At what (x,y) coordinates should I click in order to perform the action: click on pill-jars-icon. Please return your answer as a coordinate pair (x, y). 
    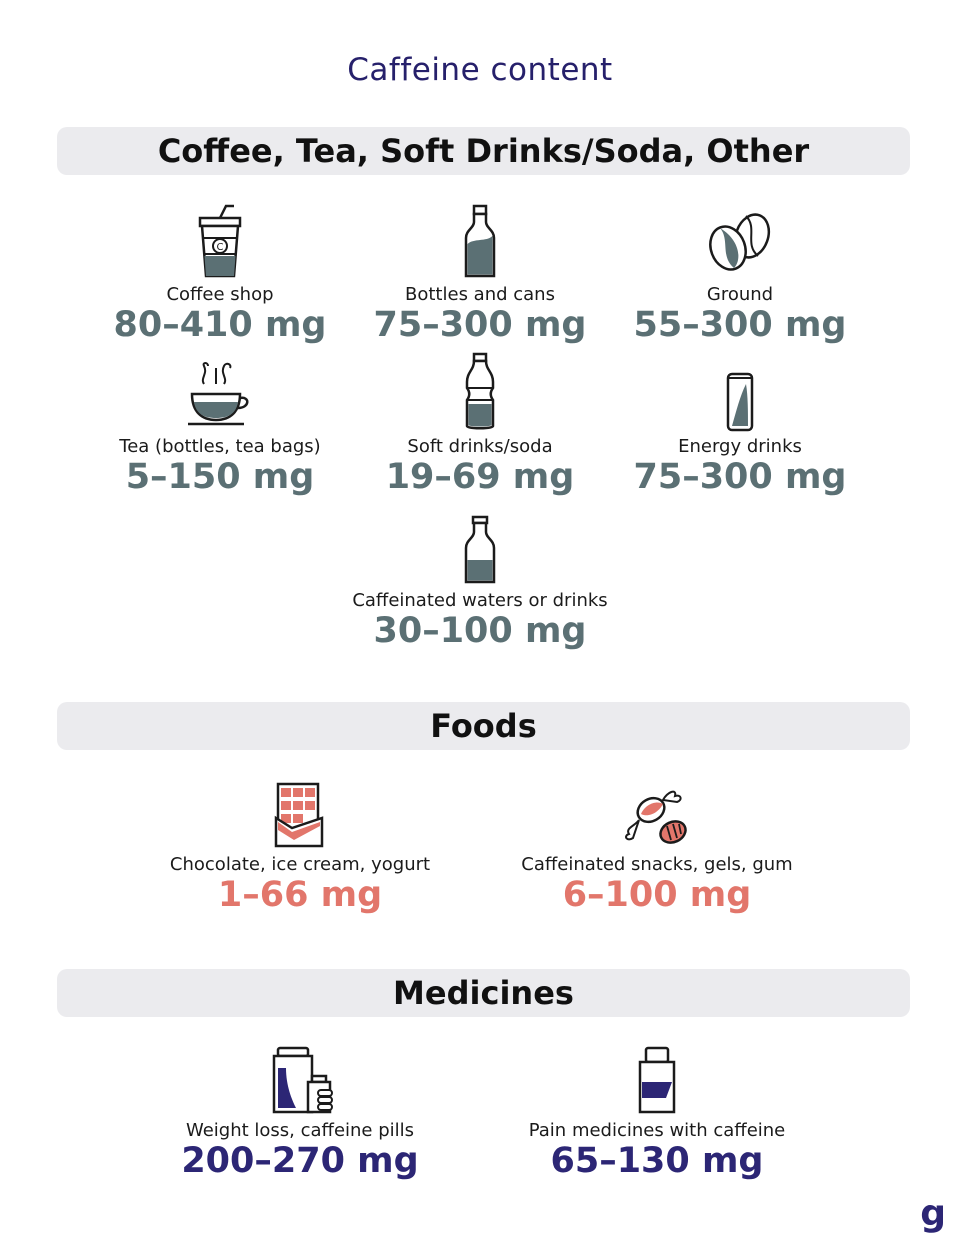
    Looking at the image, I should click on (302, 1080).